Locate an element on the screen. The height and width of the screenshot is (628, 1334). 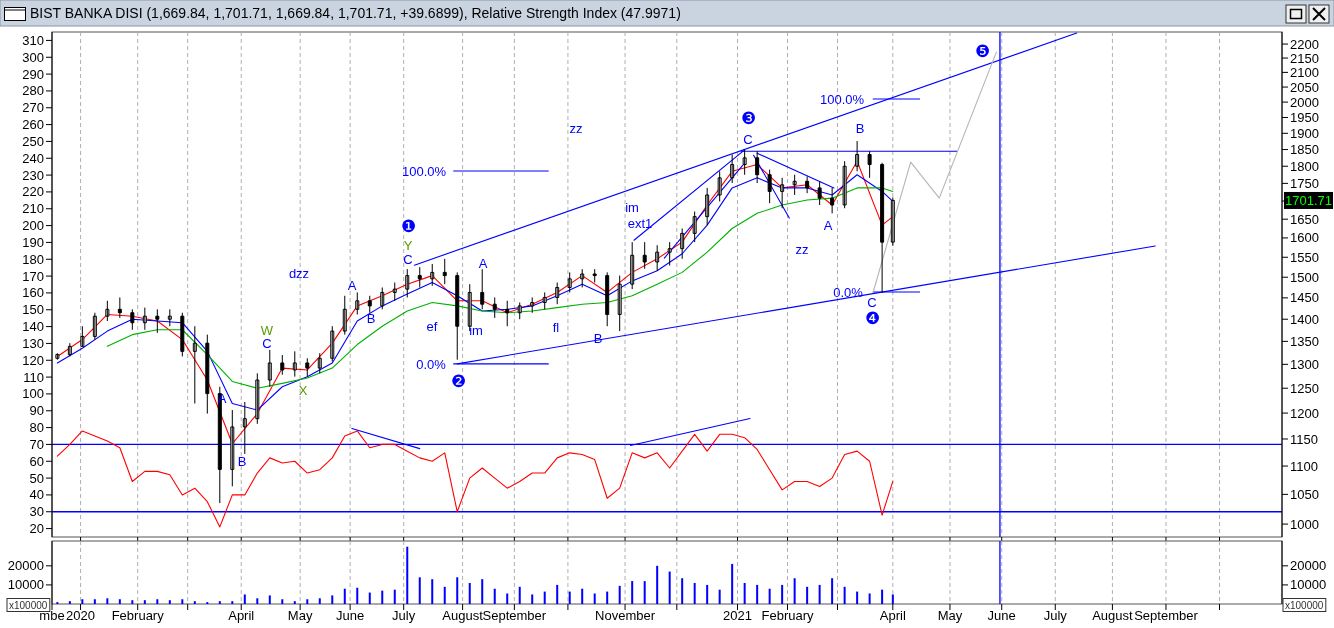
y2-tick-label: 1050 is located at coordinates (1304, 494).